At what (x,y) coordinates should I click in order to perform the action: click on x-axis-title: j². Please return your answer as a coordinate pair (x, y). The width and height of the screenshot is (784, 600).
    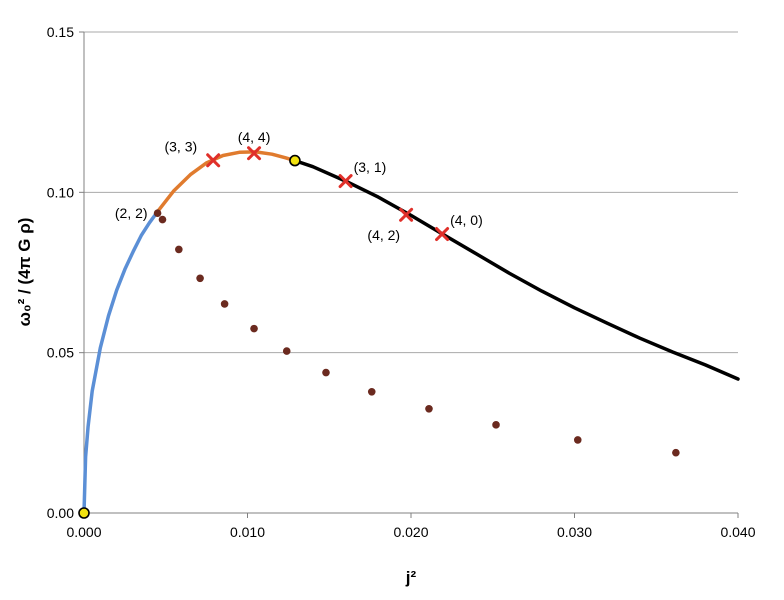
    Looking at the image, I should click on (411, 577).